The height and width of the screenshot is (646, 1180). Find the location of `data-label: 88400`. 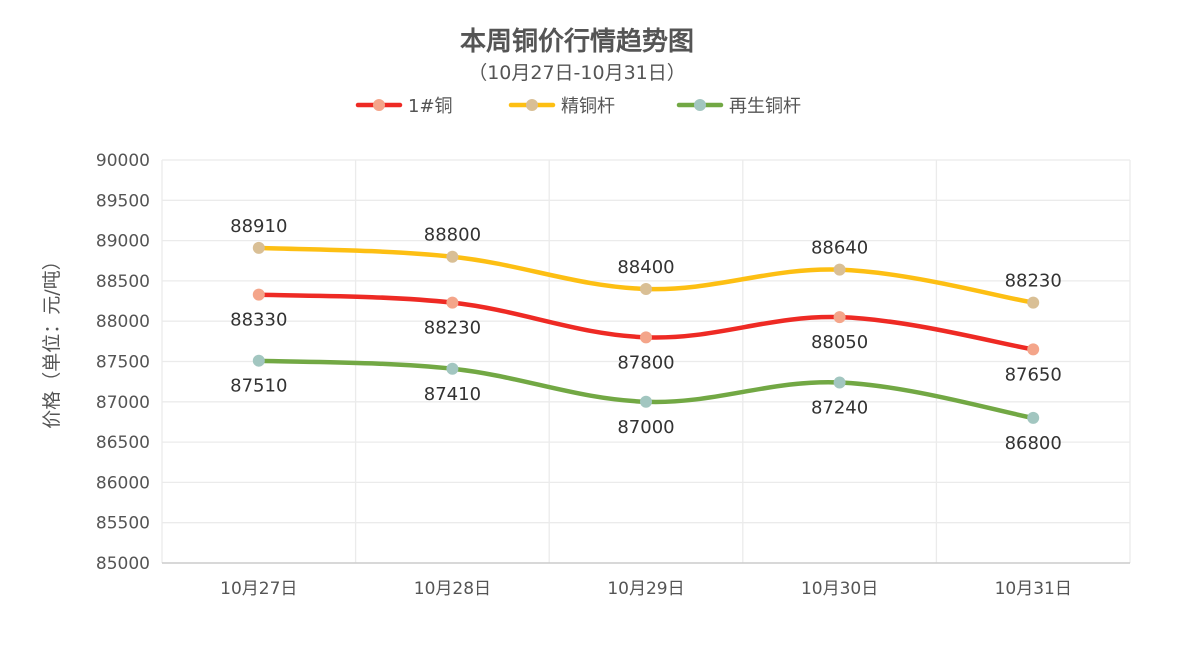

data-label: 88400 is located at coordinates (645, 267).